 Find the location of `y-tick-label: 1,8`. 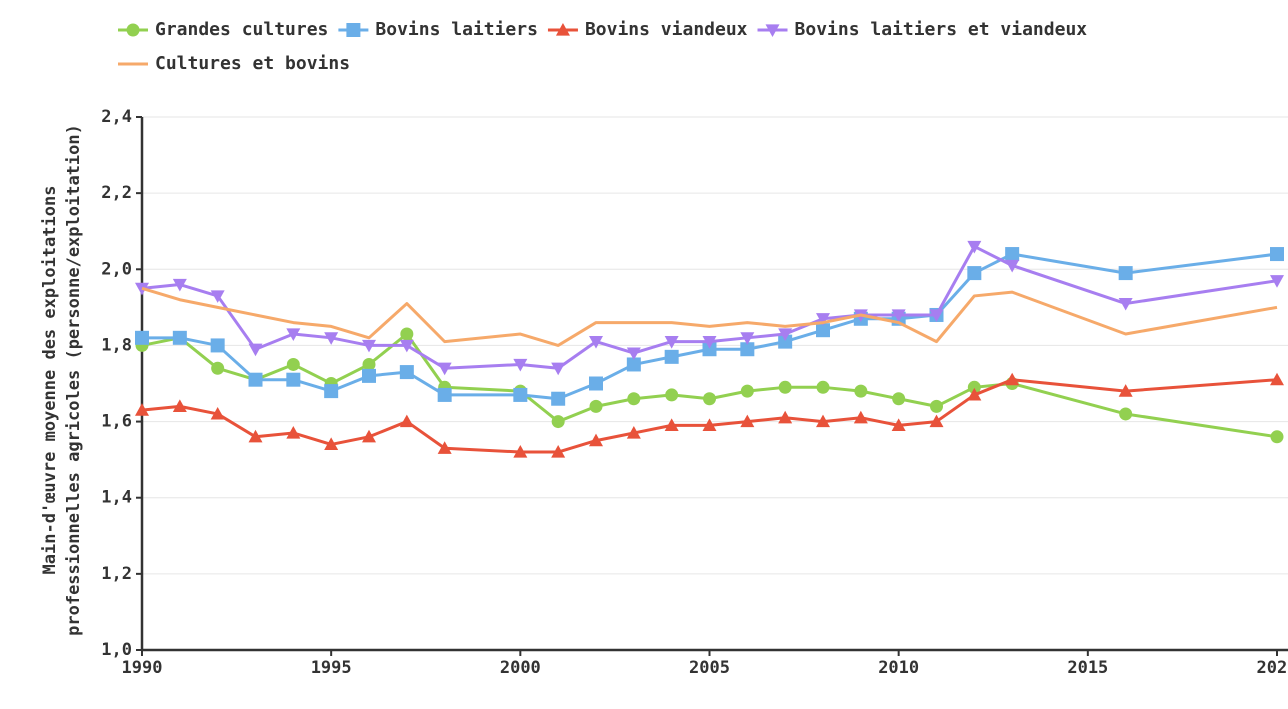

y-tick-label: 1,8 is located at coordinates (116, 345).